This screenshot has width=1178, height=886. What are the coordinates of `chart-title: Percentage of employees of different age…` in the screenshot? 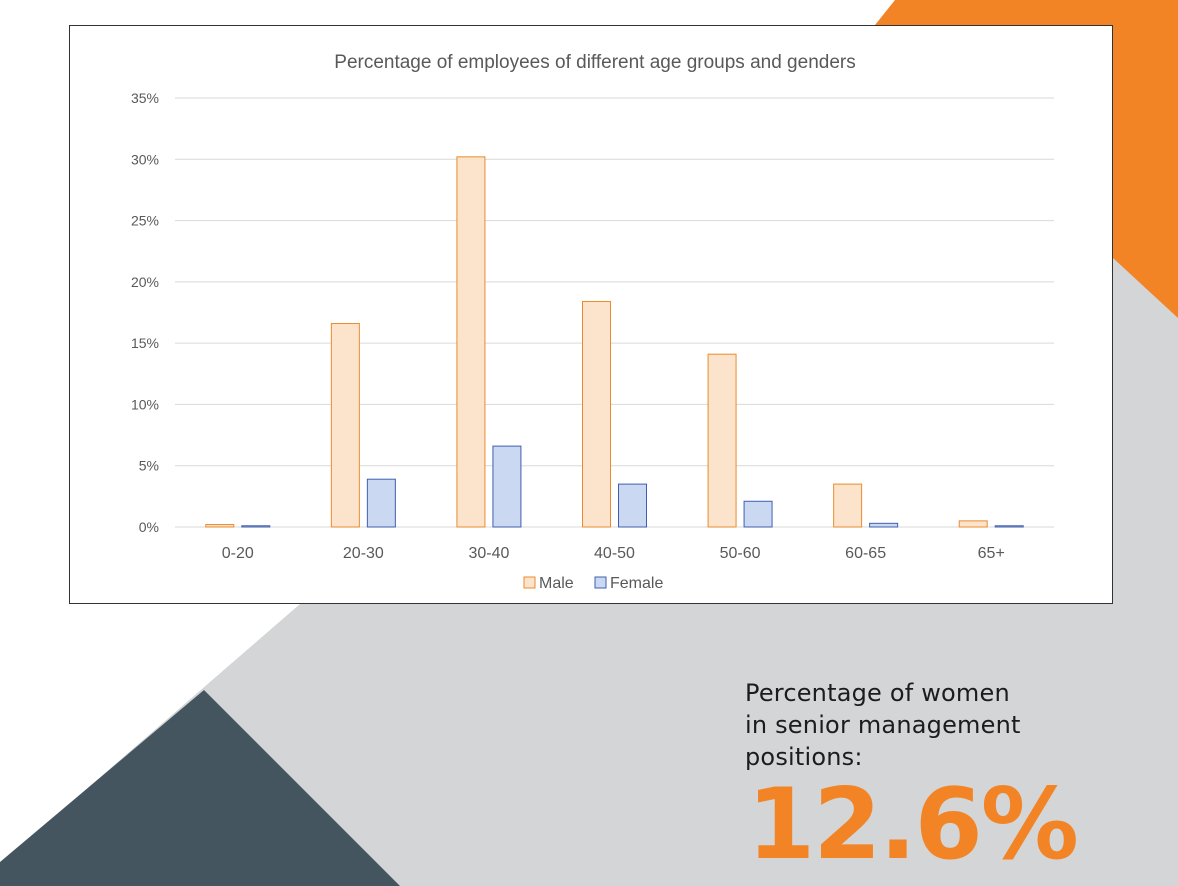 It's located at (594, 62).